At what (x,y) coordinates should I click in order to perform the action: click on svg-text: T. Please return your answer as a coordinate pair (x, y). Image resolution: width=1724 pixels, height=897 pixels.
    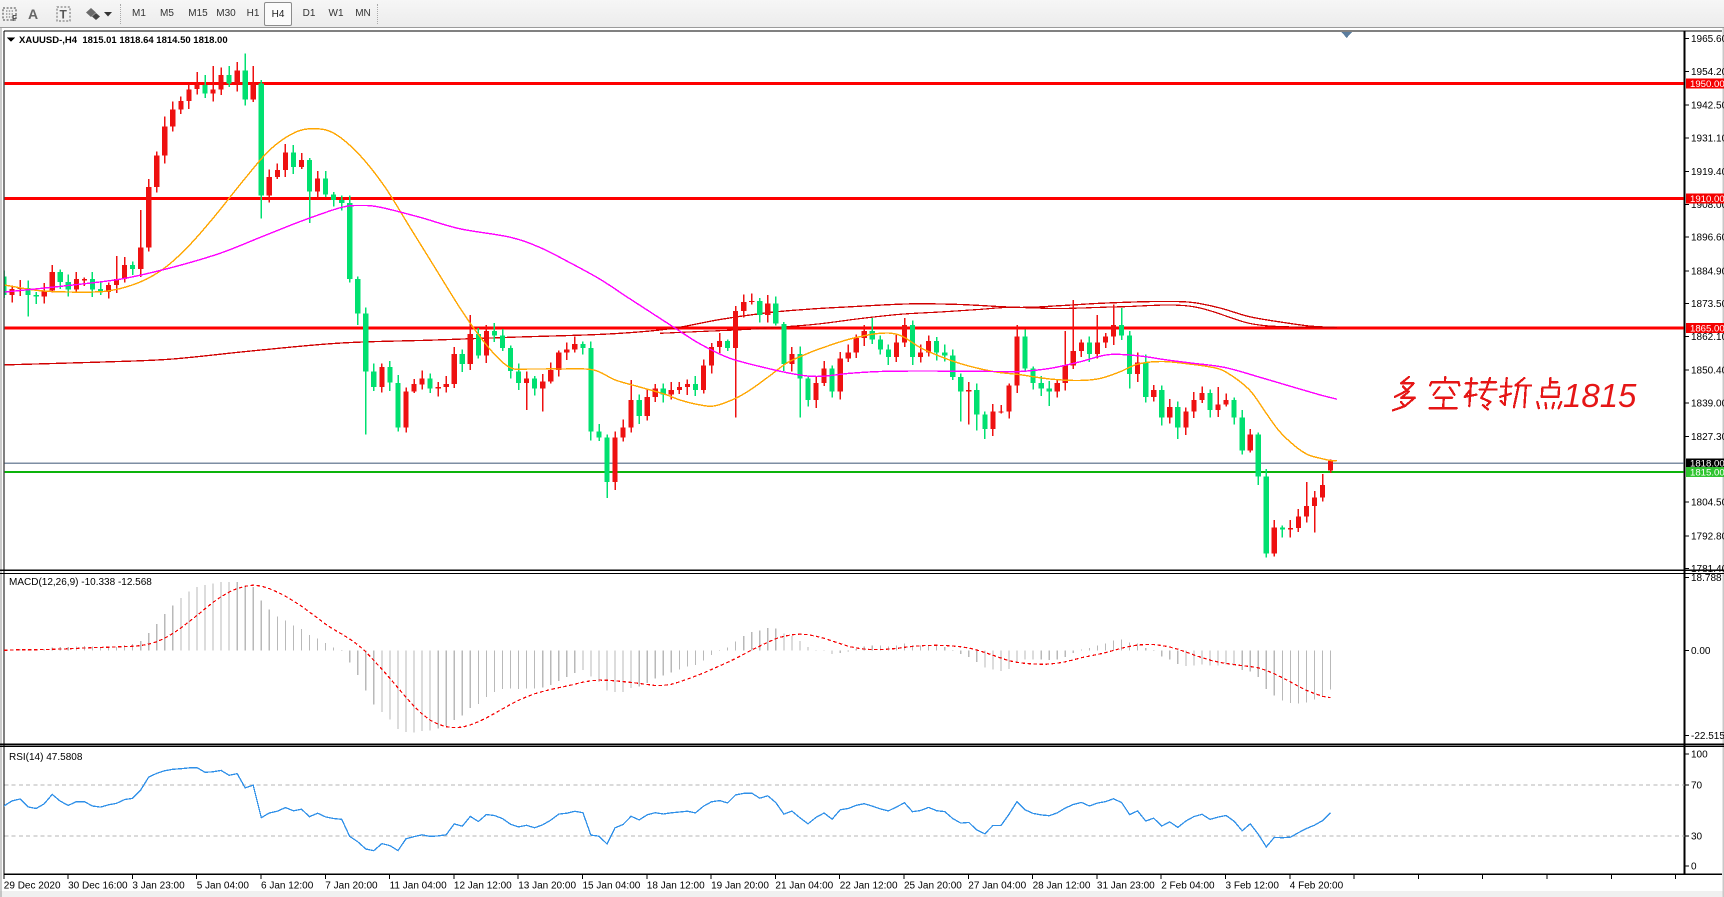
    Looking at the image, I should click on (64, 15).